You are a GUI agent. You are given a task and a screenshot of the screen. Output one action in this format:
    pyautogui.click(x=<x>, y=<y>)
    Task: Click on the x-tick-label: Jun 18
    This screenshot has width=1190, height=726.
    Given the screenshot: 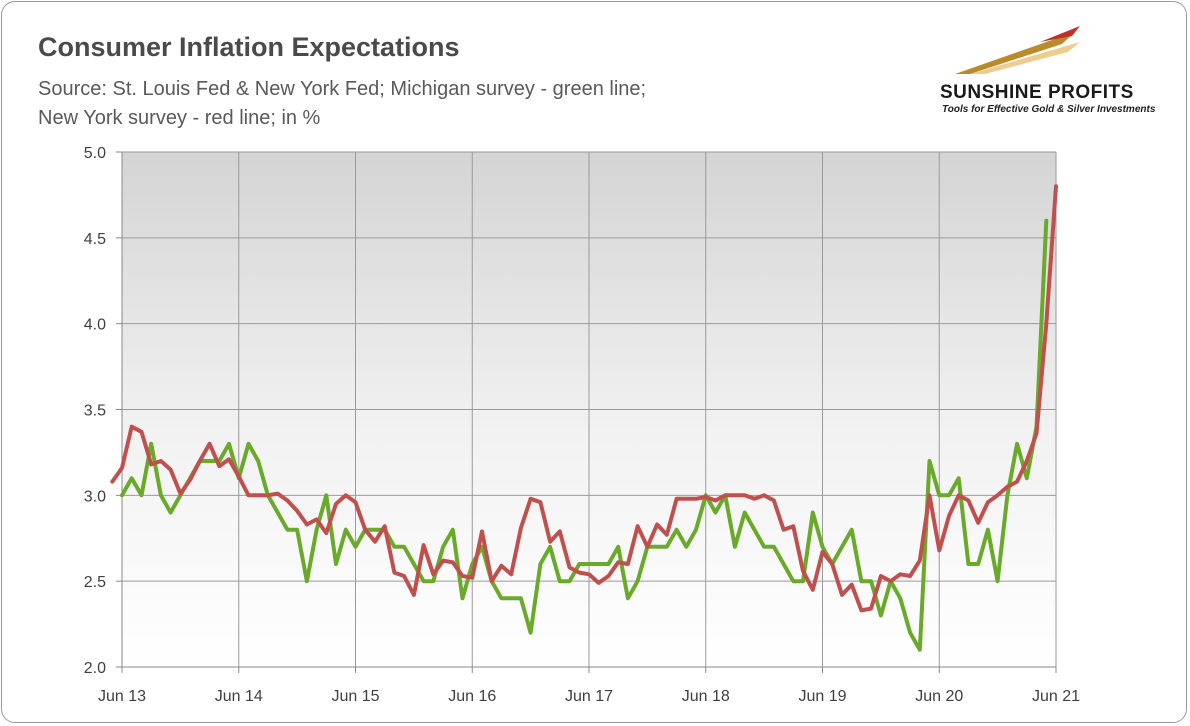 What is the action you would take?
    pyautogui.click(x=706, y=696)
    